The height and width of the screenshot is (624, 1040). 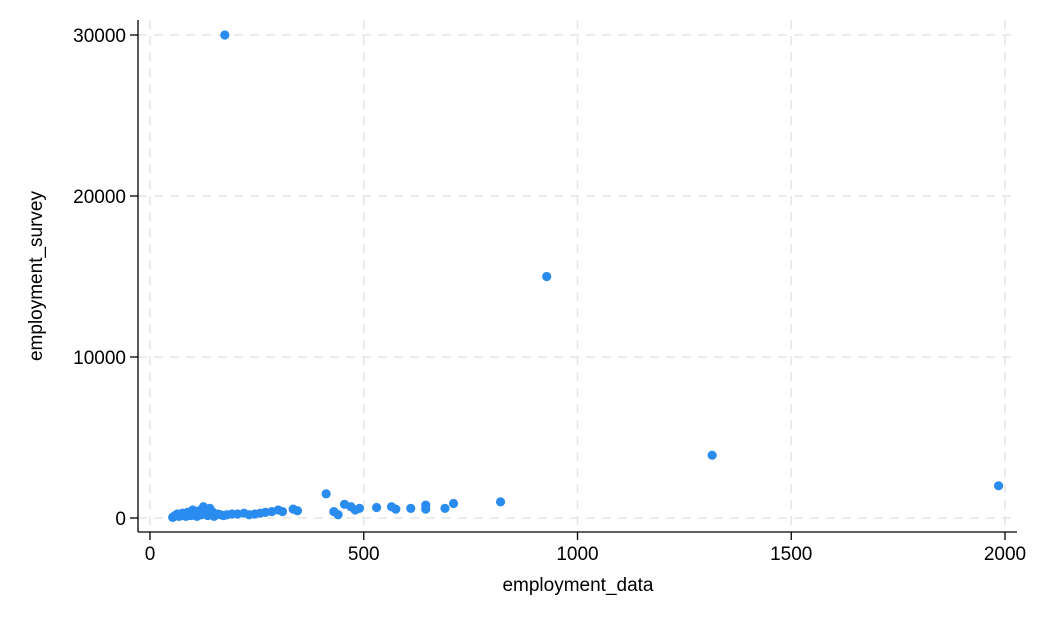 What do you see at coordinates (99, 197) in the screenshot?
I see `y-tick-label: 20000` at bounding box center [99, 197].